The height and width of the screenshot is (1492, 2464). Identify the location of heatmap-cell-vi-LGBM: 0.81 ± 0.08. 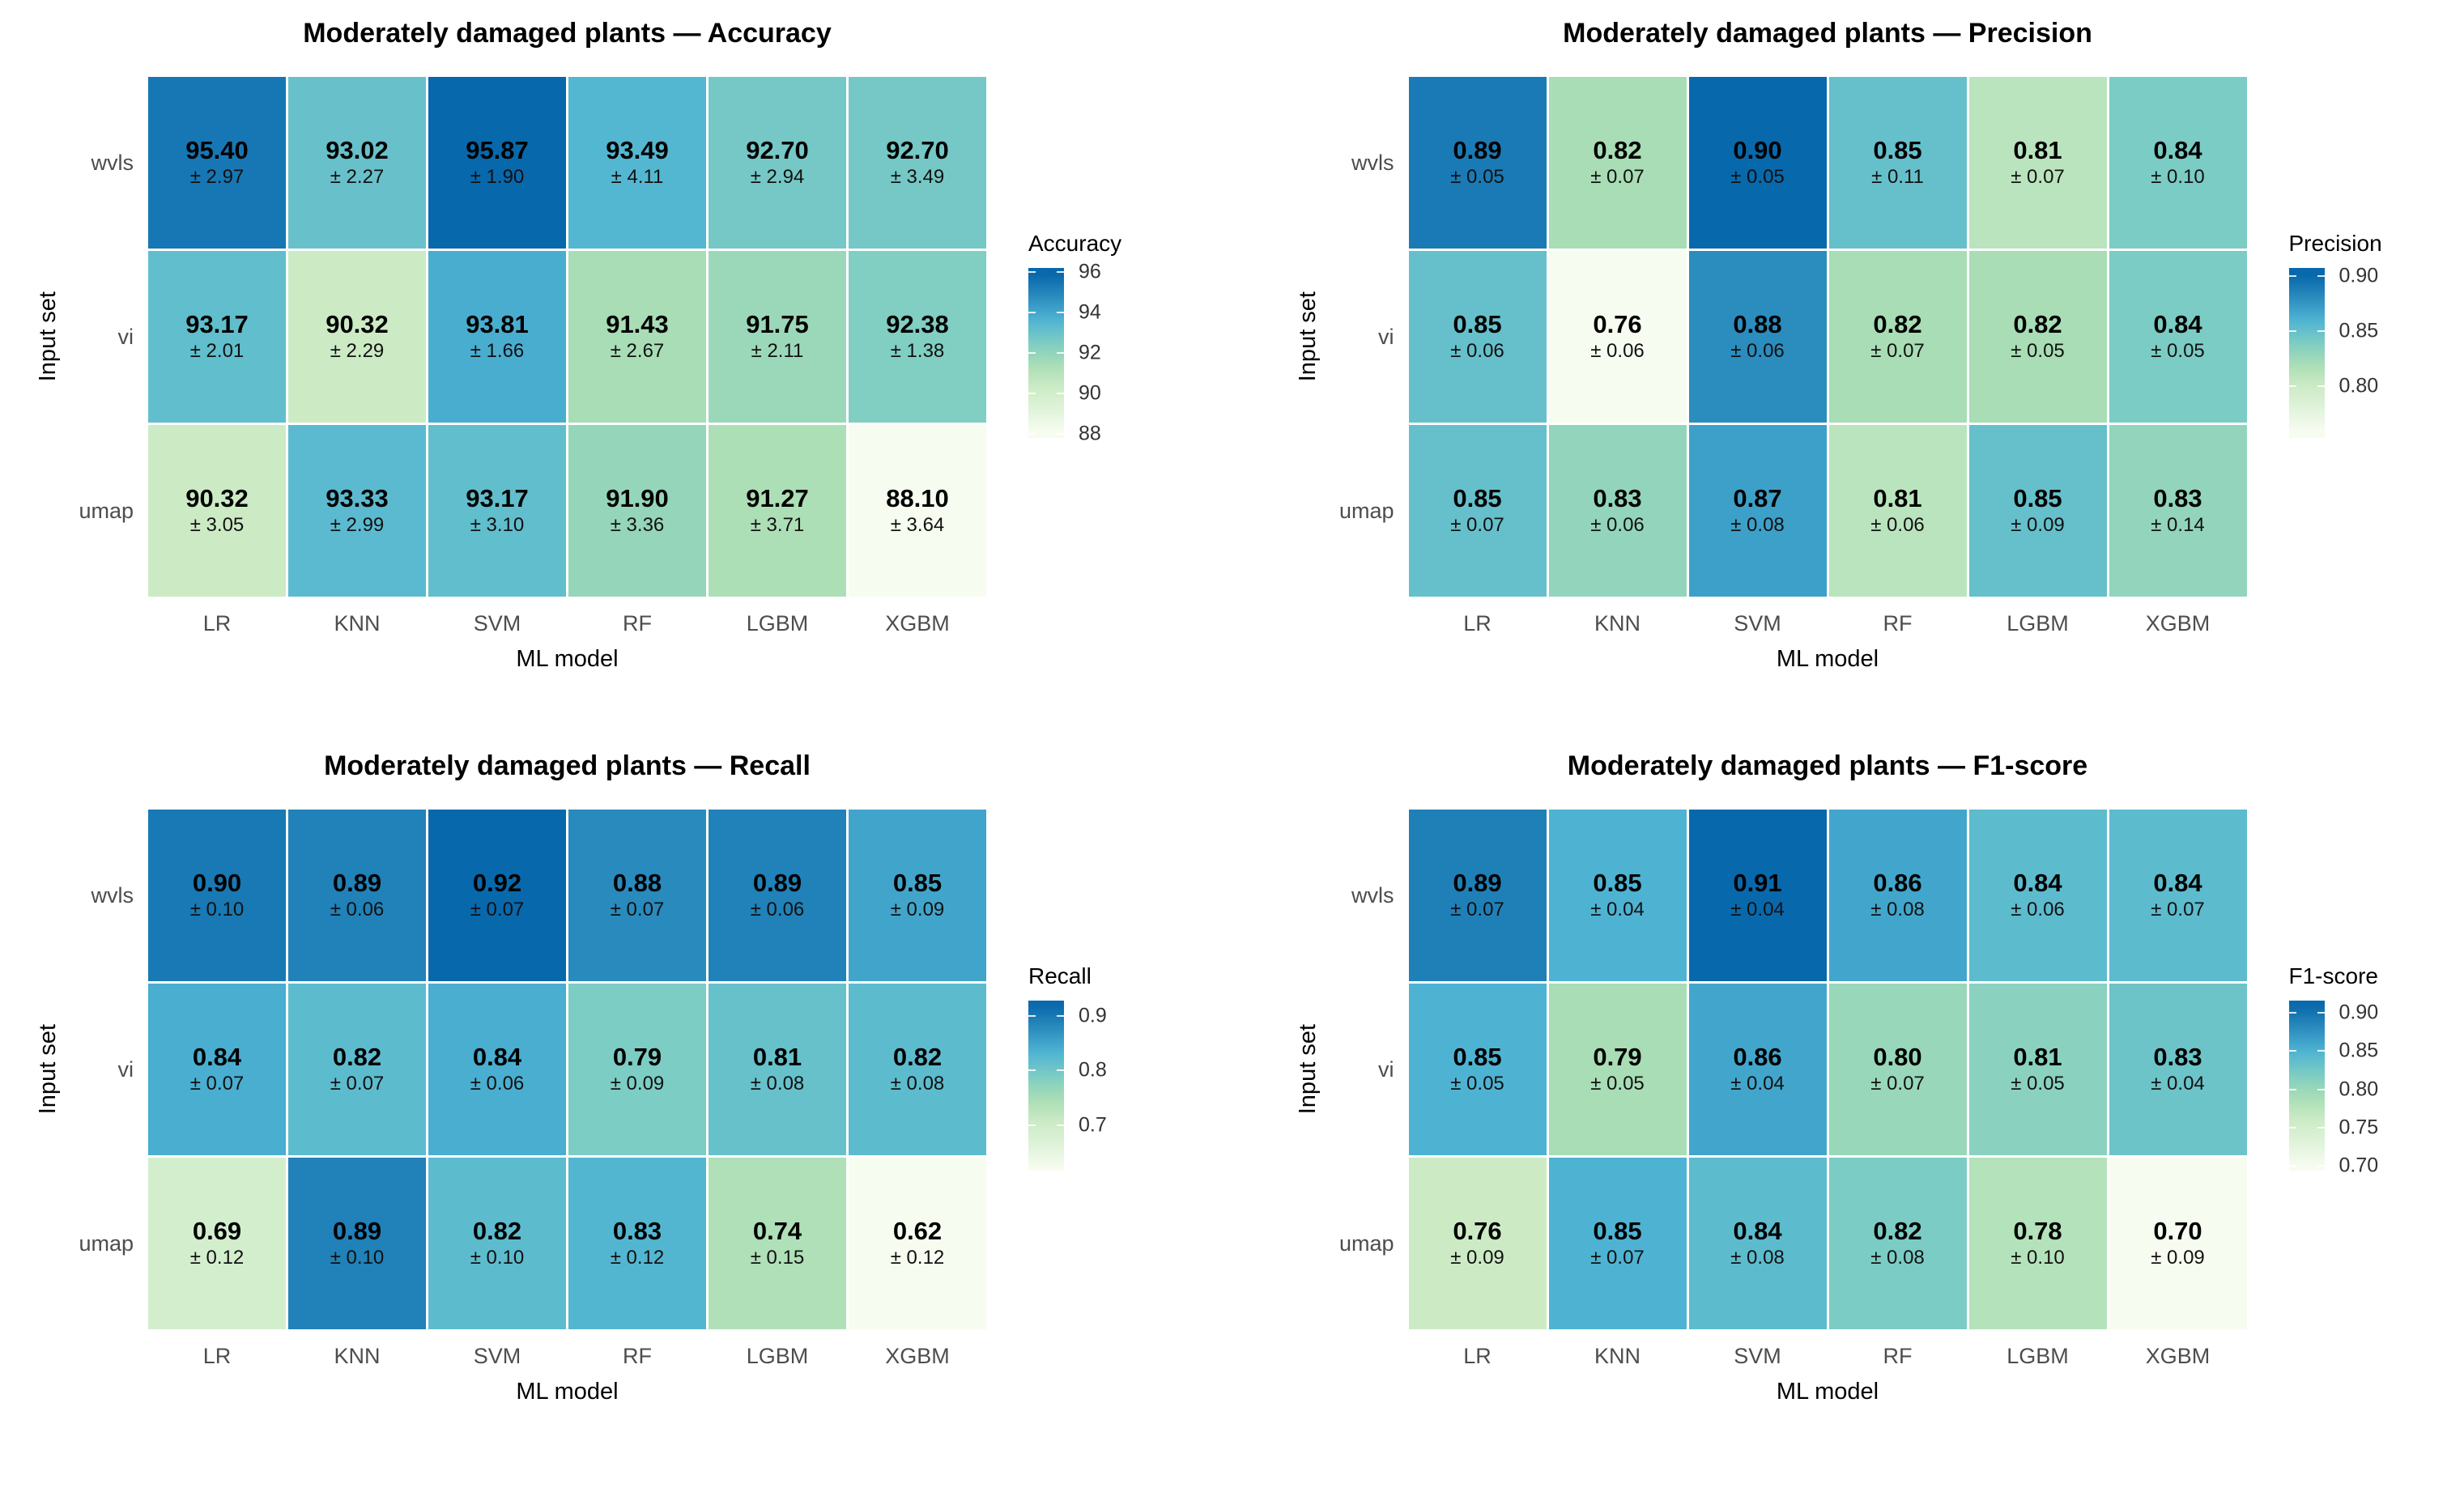
(777, 1069).